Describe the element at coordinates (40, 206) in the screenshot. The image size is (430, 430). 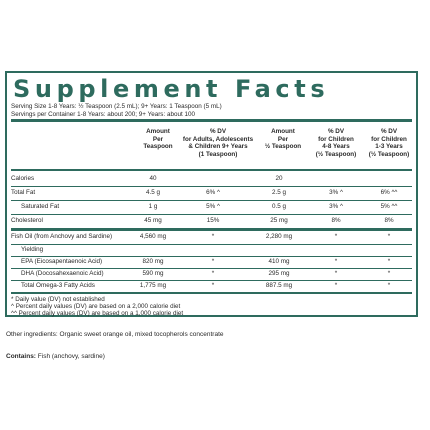
I see `row-saturated-fat-name: Saturated Fat` at that location.